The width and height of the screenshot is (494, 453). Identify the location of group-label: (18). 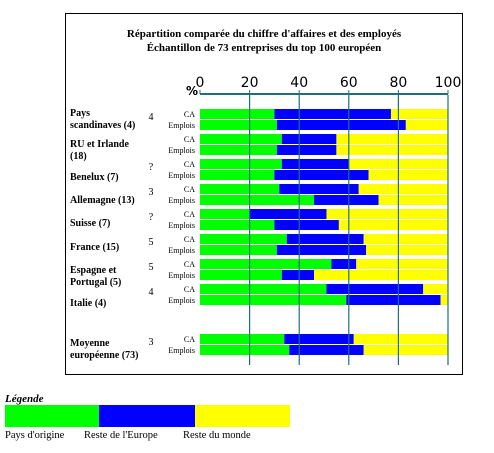
(78, 156).